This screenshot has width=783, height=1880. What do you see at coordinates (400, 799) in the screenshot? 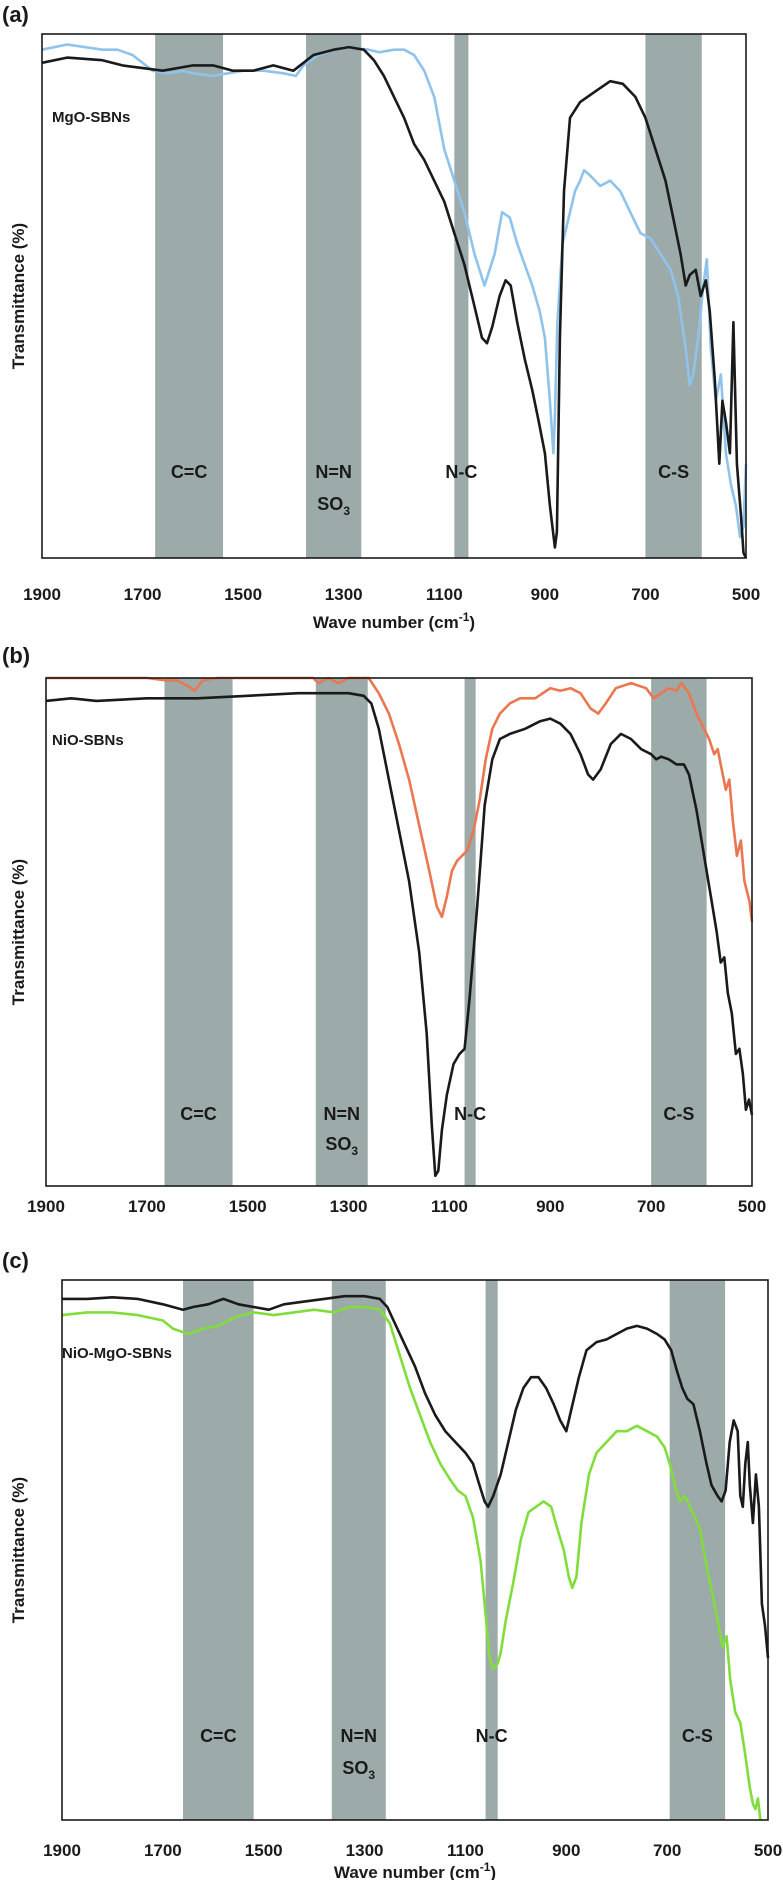
I see `series-line-sample` at bounding box center [400, 799].